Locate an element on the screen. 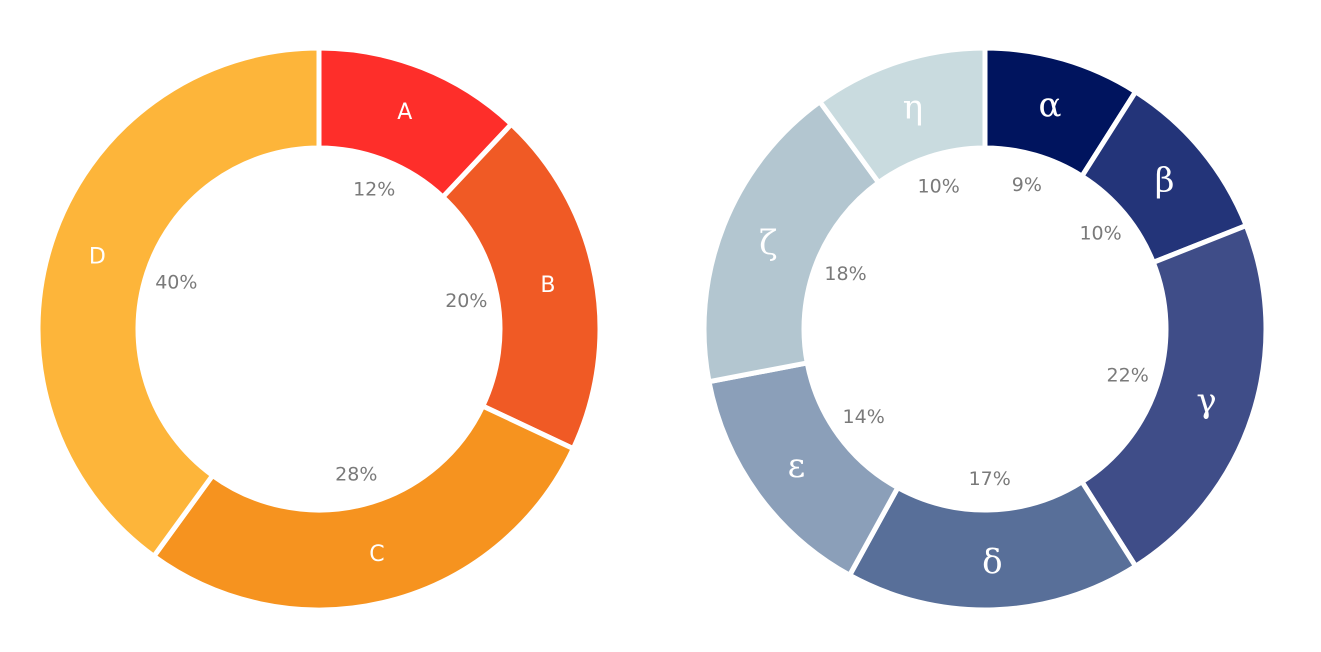 This screenshot has width=1321, height=652. slice-label-greek-5: ζ is located at coordinates (768, 243).